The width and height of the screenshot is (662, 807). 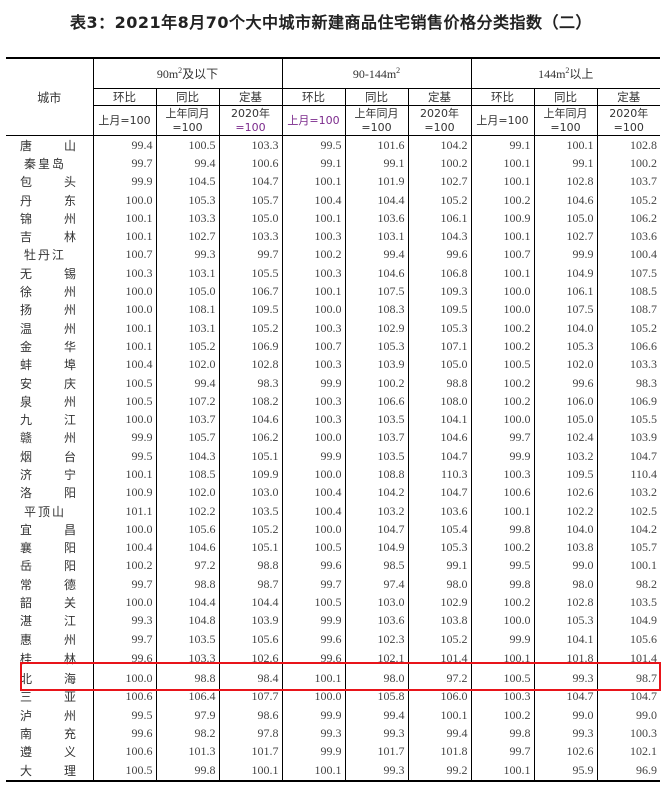 What do you see at coordinates (439, 120) in the screenshot?
I see `base-header: 2020年 =100` at bounding box center [439, 120].